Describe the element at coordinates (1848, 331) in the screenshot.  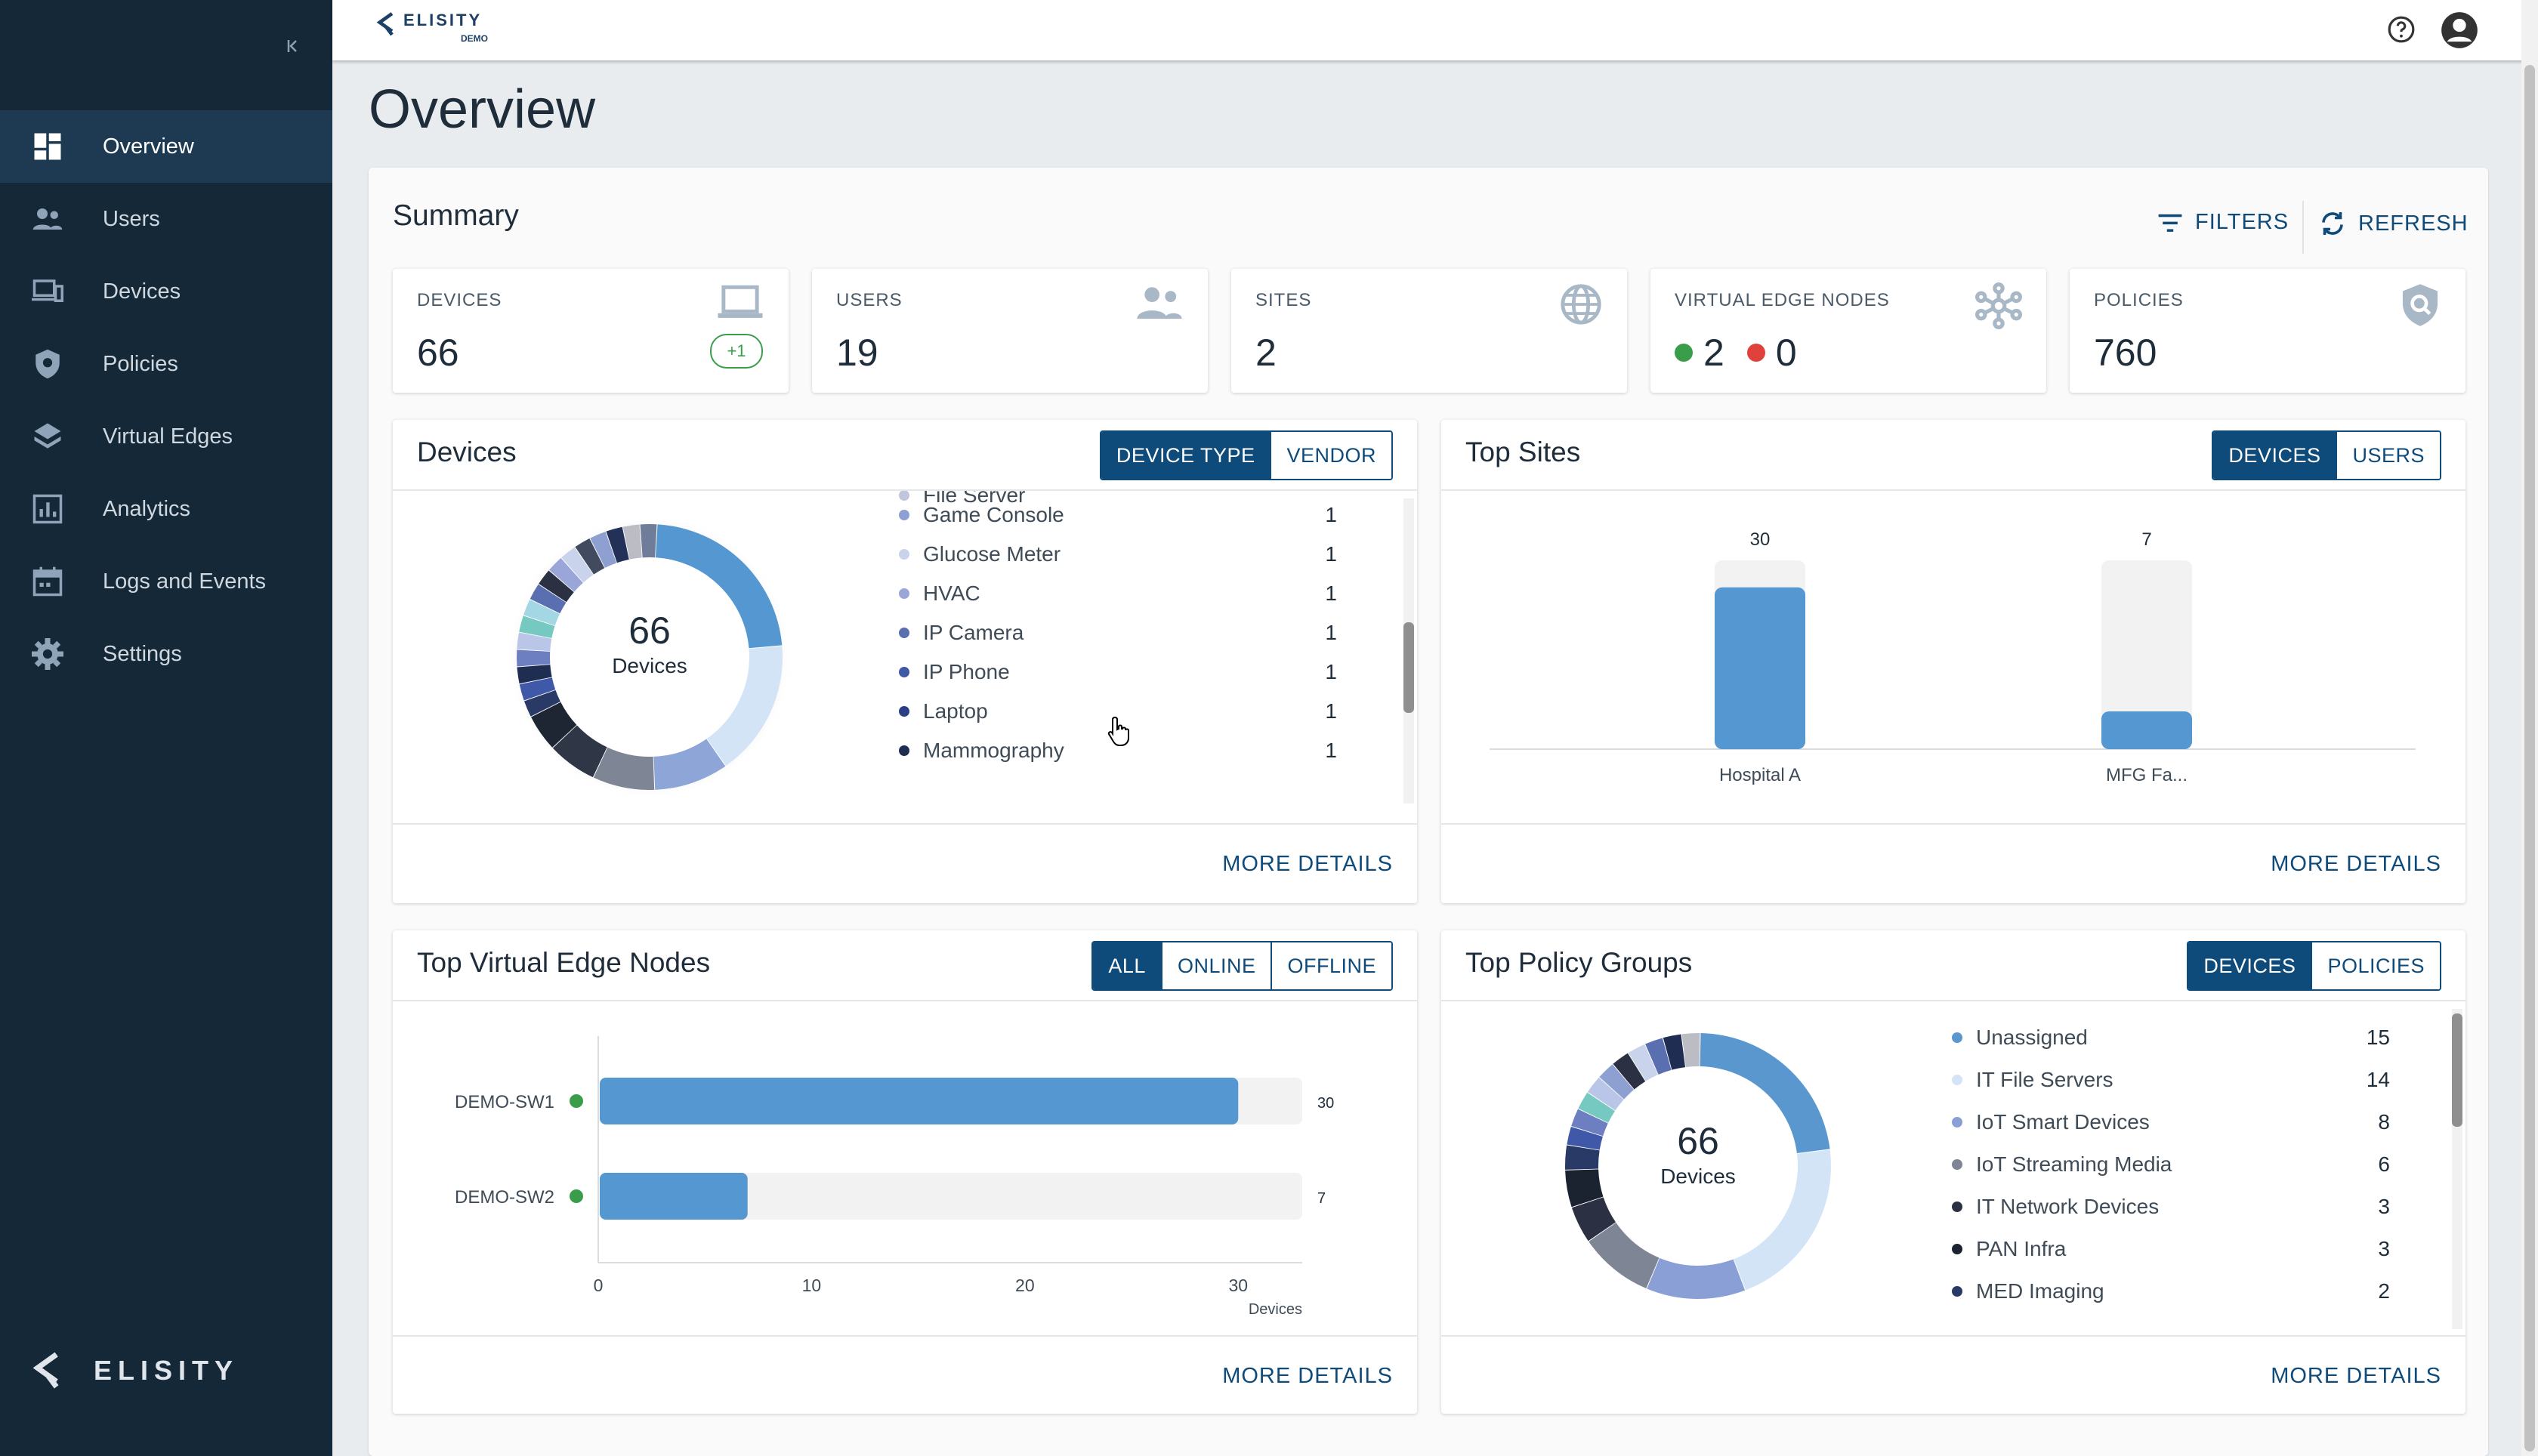
I see `virtual-edge-nodes-stat-card: VIRTUAL EDGE NODES 2 0` at that location.